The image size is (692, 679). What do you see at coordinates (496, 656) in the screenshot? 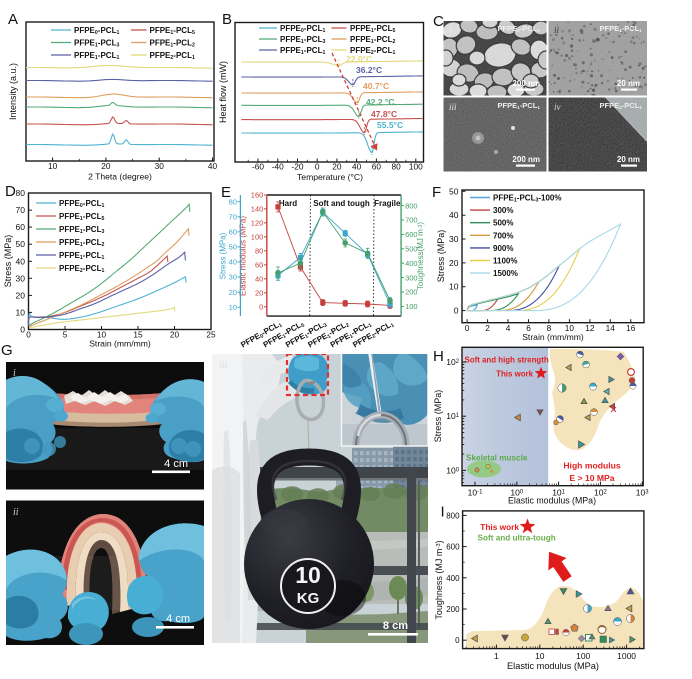
I see `svg-text: 1` at bounding box center [496, 656].